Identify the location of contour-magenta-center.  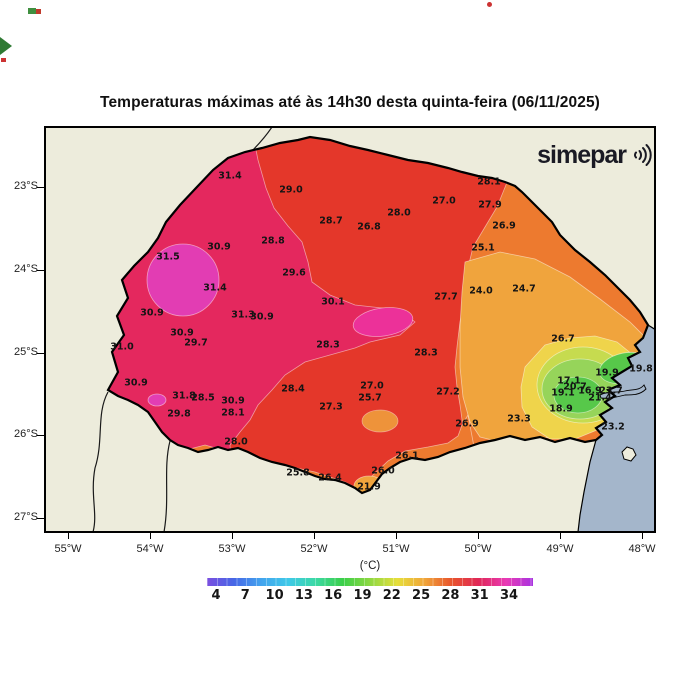
(383, 322).